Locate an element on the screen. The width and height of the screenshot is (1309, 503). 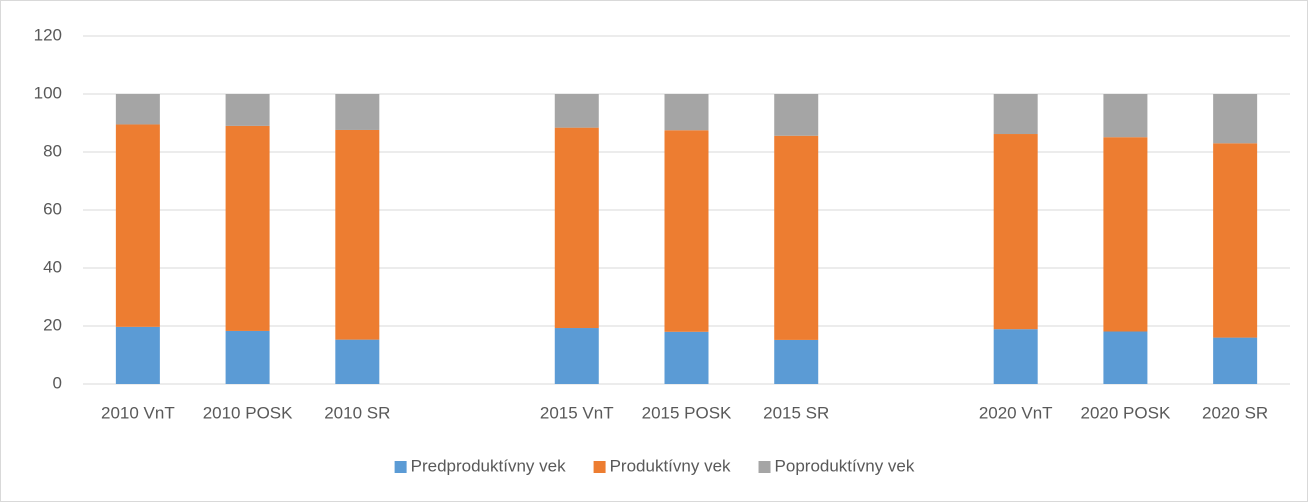
x-tick-label: 2015 SR is located at coordinates (796, 412).